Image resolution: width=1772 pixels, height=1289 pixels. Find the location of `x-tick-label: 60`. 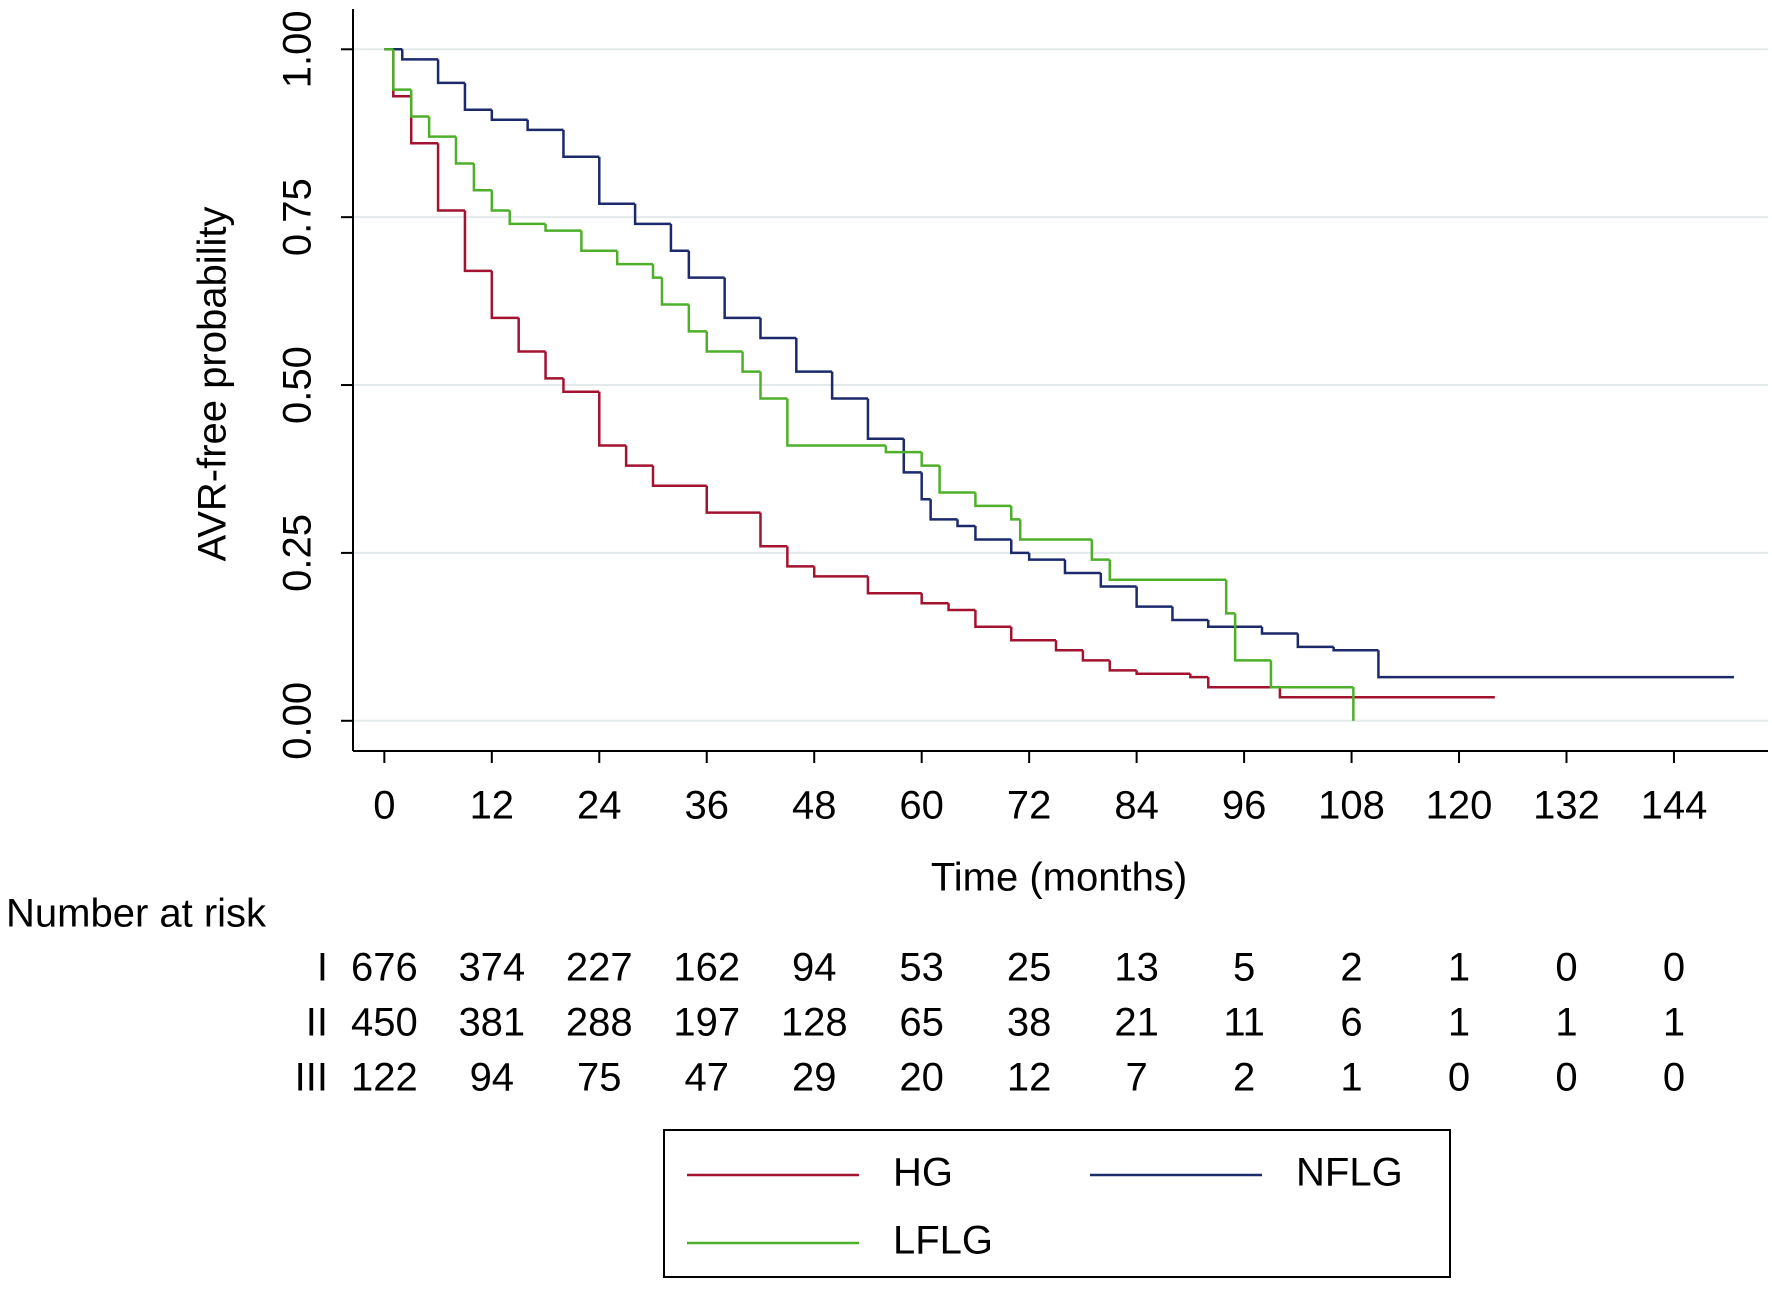

x-tick-label: 60 is located at coordinates (921, 806).